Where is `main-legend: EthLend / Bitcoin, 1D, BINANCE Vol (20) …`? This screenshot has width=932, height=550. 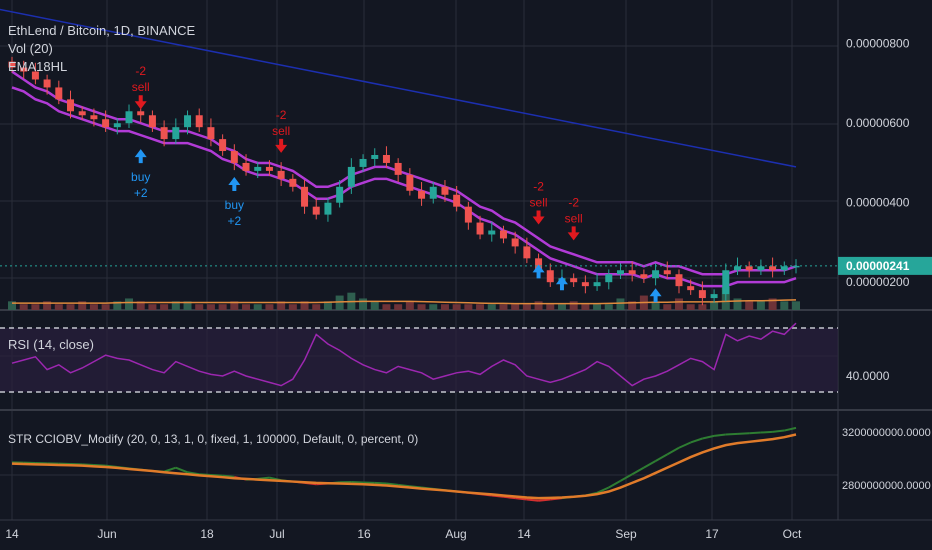
main-legend: EthLend / Bitcoin, 1D, BINANCE Vol (20) … is located at coordinates (101, 49).